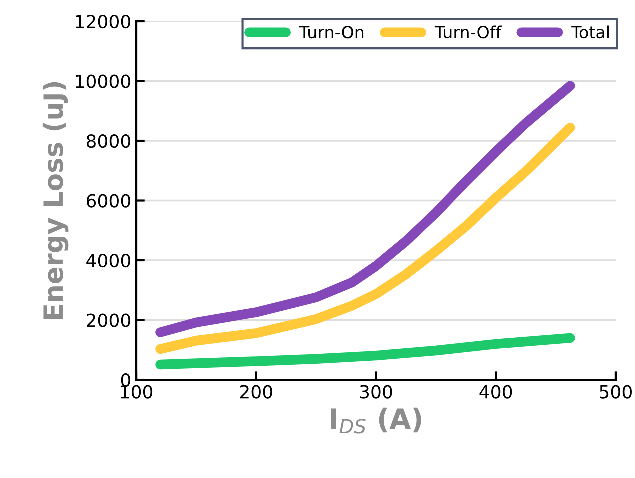 This screenshot has width=635, height=478. What do you see at coordinates (376, 421) in the screenshot?
I see `x-axis-title: I$_{DS}$ (A)` at bounding box center [376, 421].